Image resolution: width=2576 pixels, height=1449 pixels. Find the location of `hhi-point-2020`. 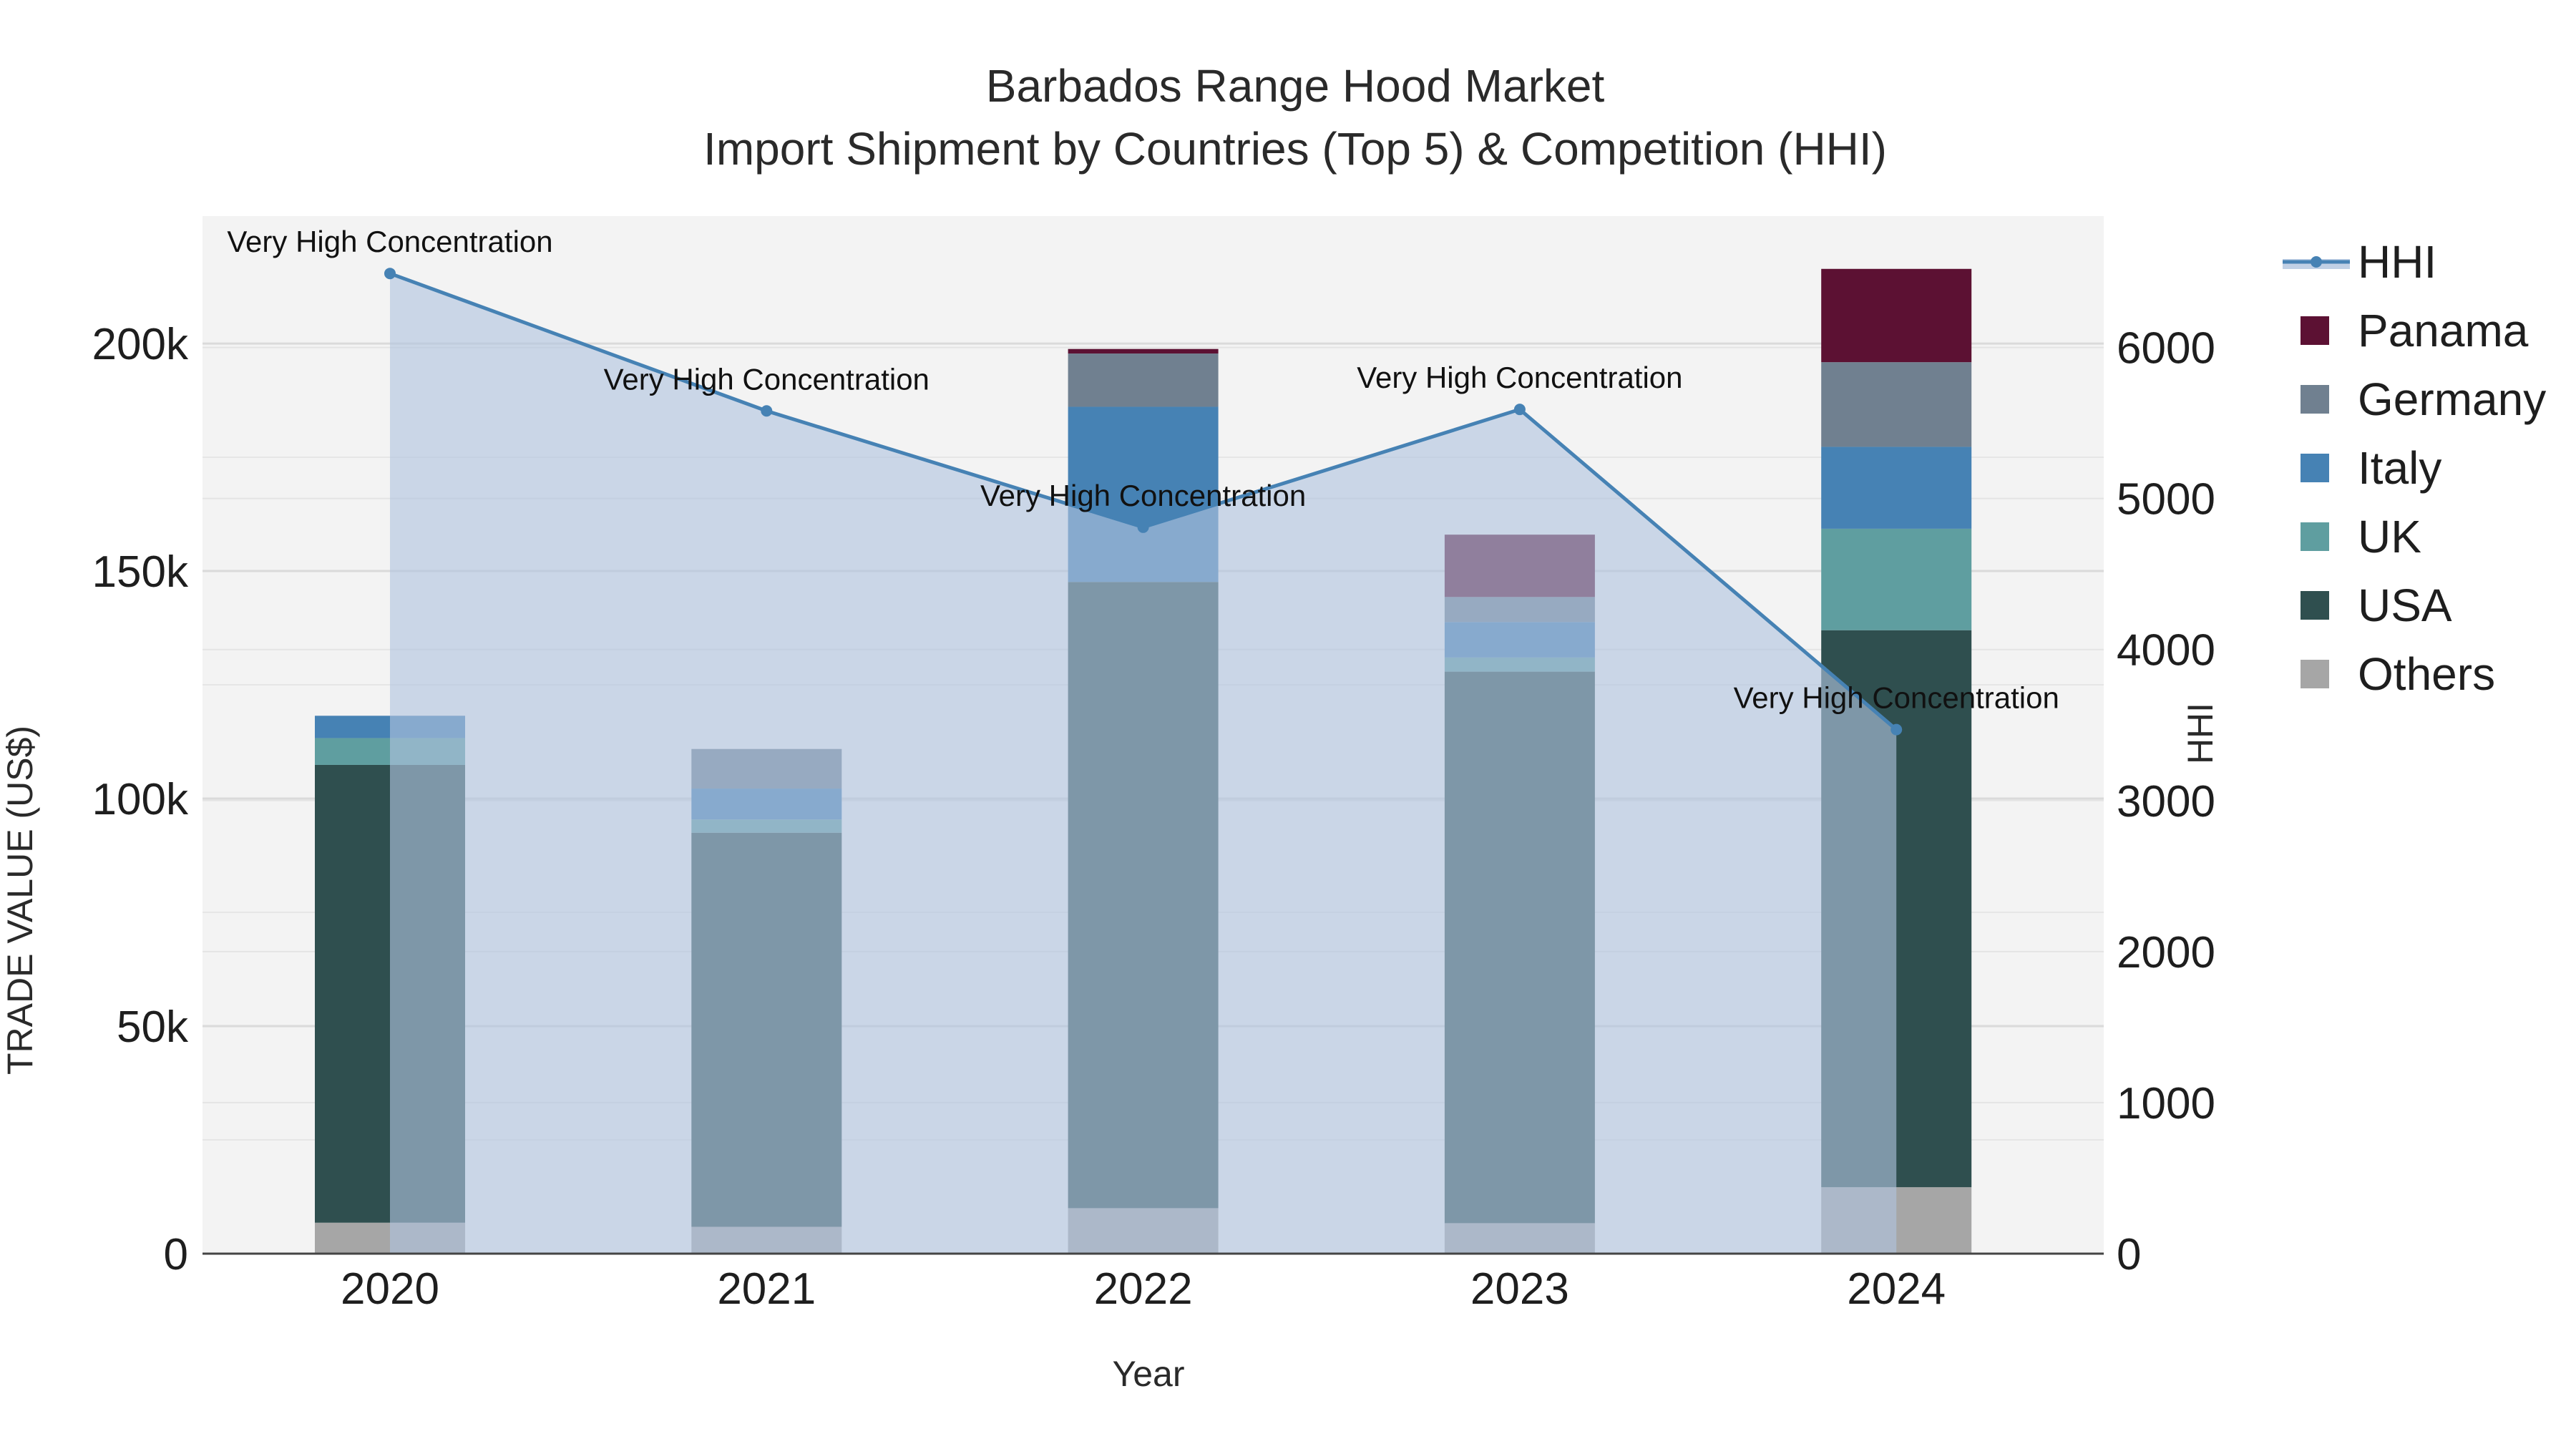

hhi-point-2020 is located at coordinates (390, 274).